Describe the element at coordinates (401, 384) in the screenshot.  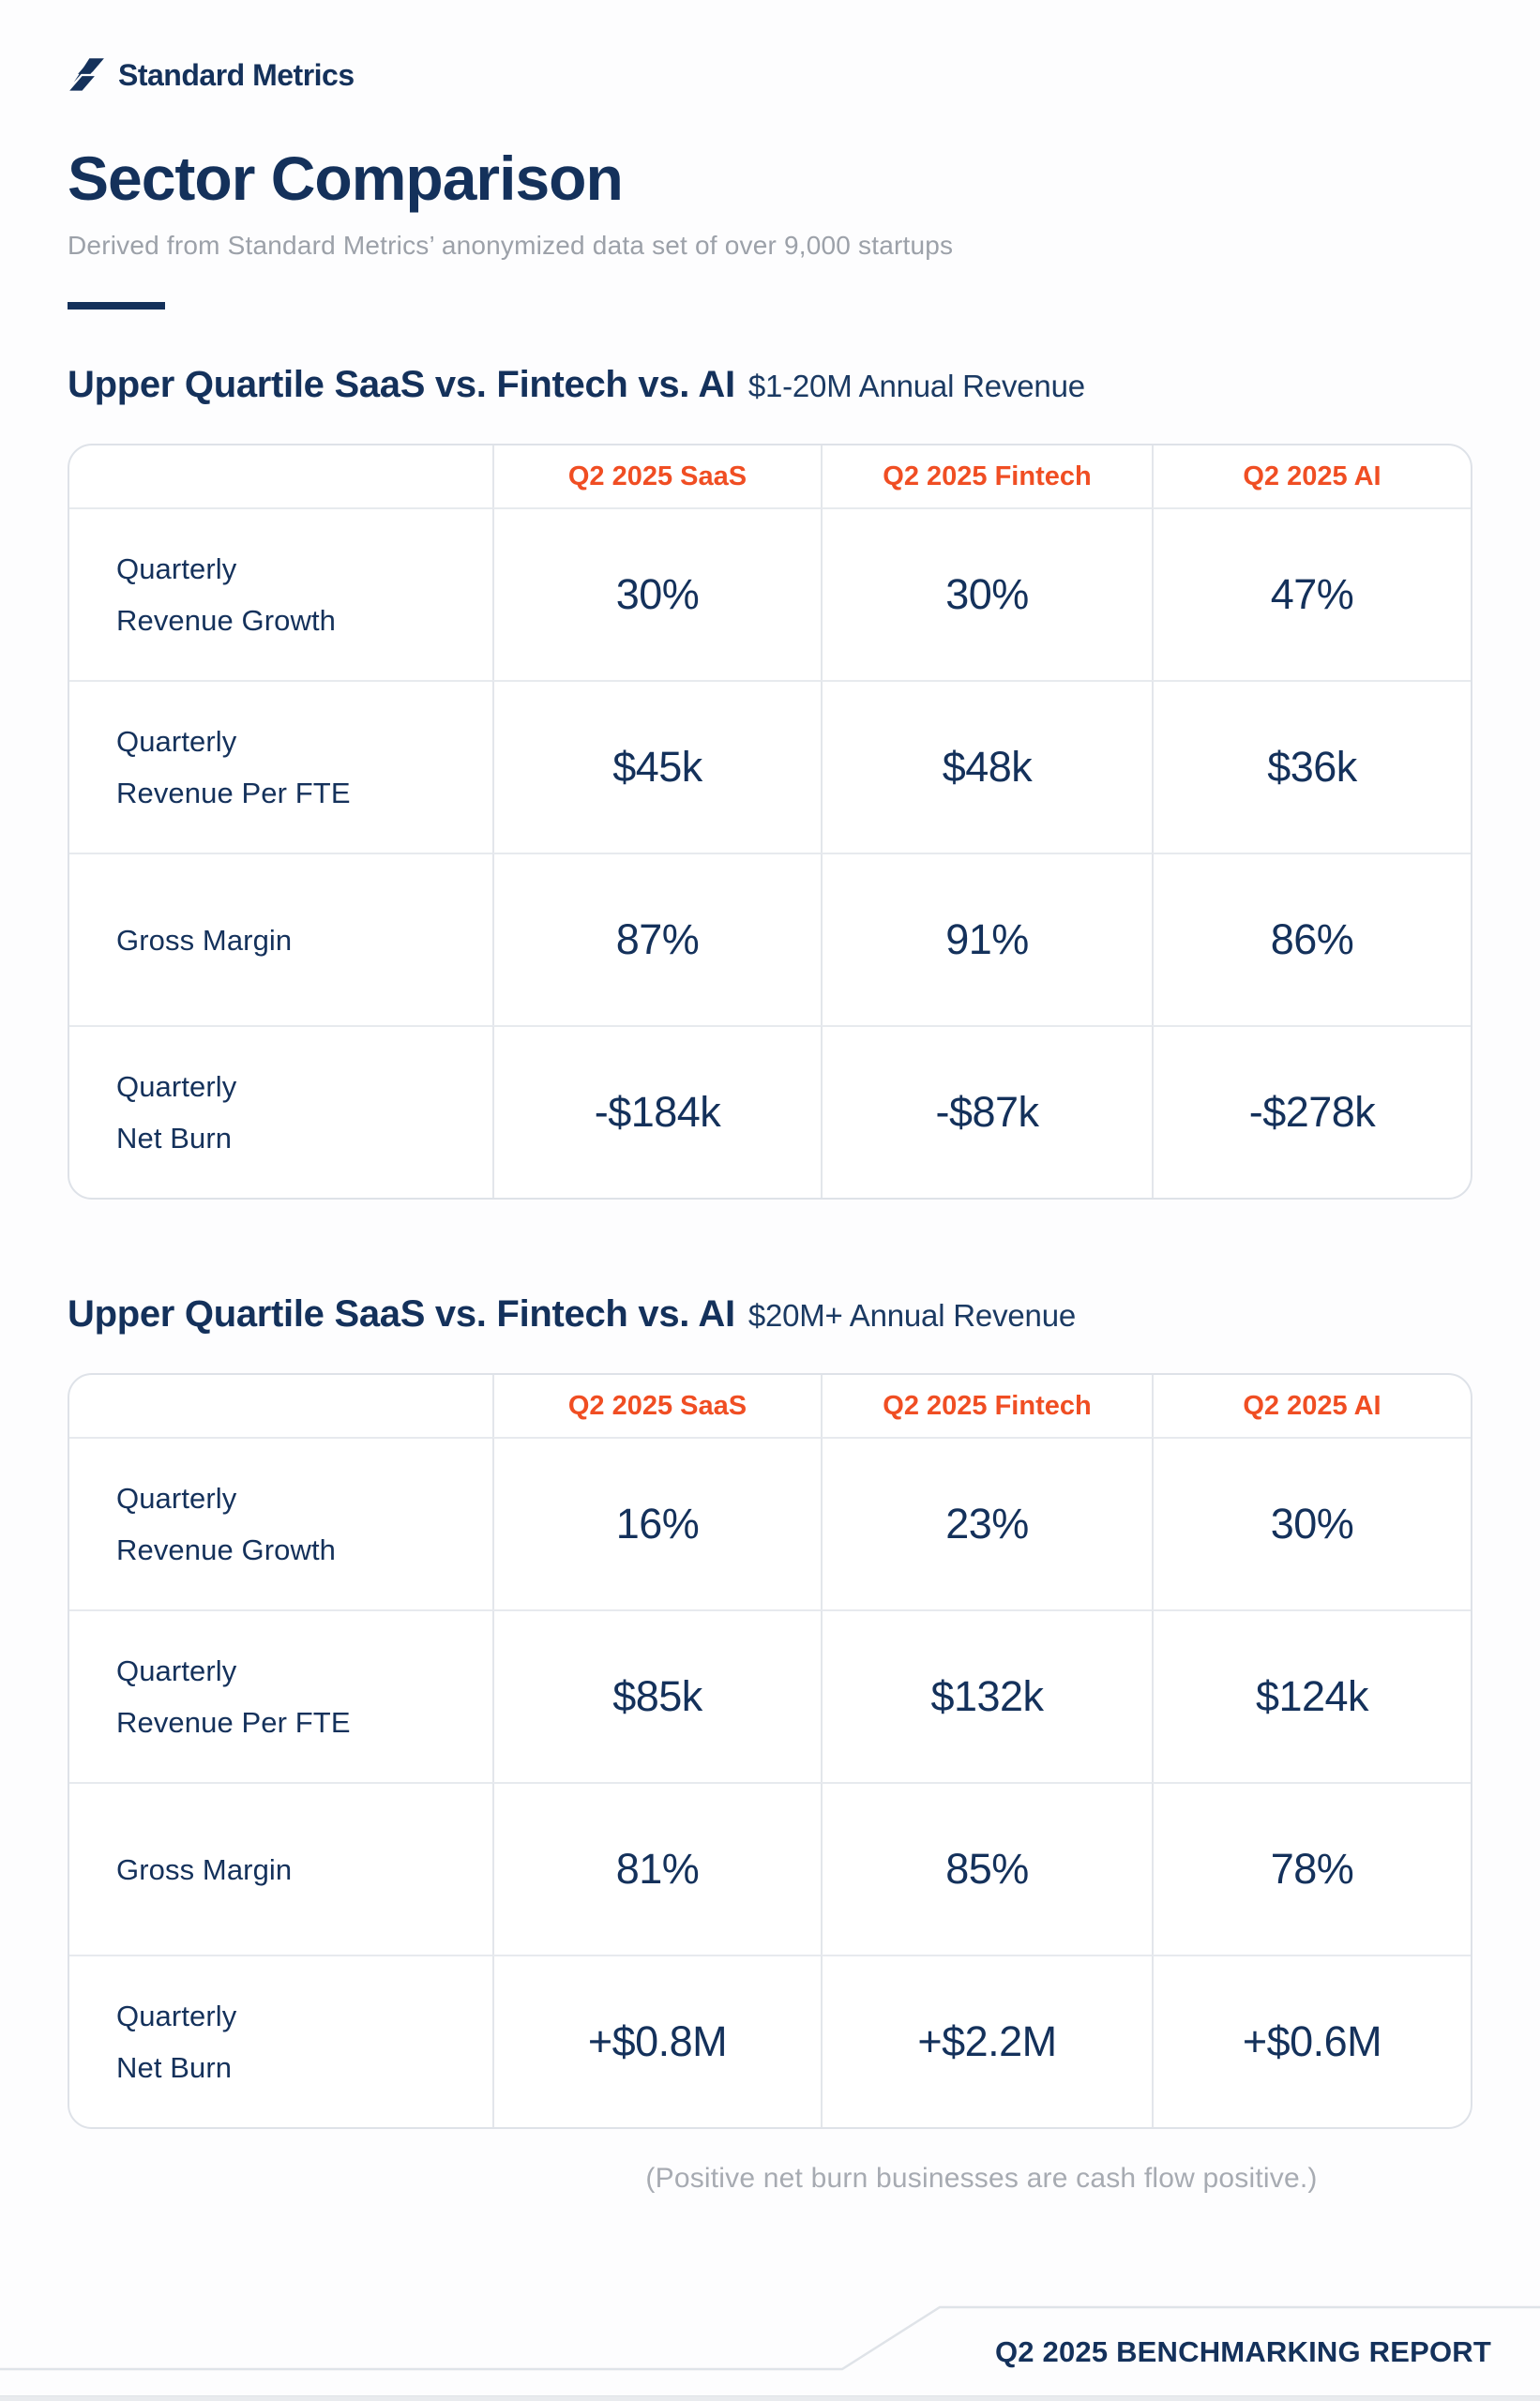
I see `section-1-title: Upper Quartile SaaS vs. Fintech vs. AI` at that location.